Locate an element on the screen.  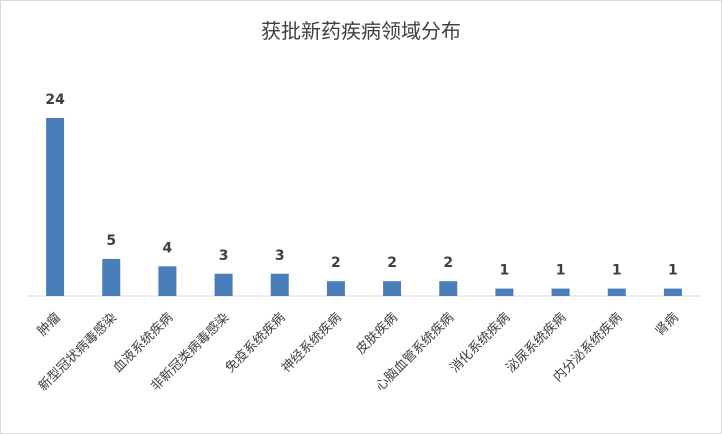
chart-title: 获批新药疾病领域分布 is located at coordinates (361, 31).